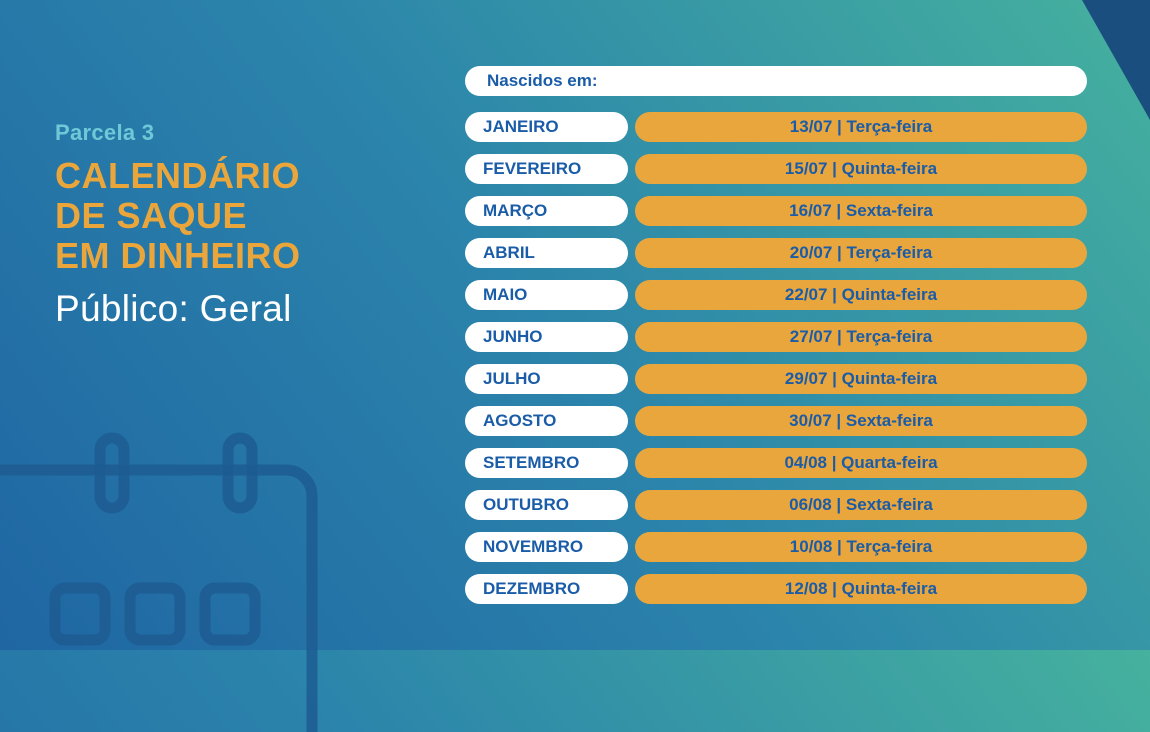 Image resolution: width=1150 pixels, height=732 pixels. I want to click on corner-triangle-decoration, so click(1116, 60).